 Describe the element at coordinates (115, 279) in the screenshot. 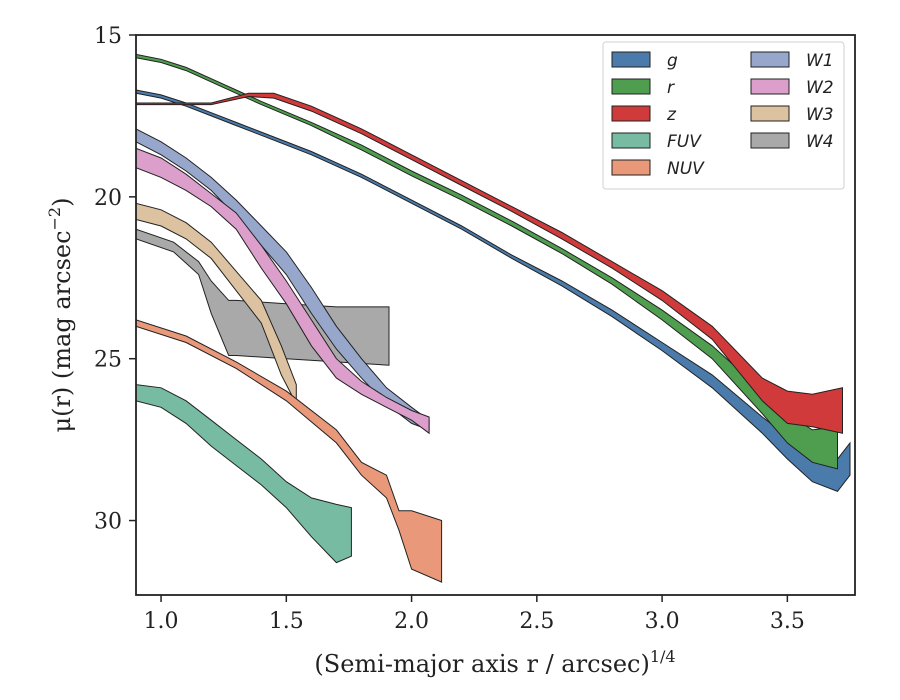

I see `y-axis: 15 20 25 30` at that location.